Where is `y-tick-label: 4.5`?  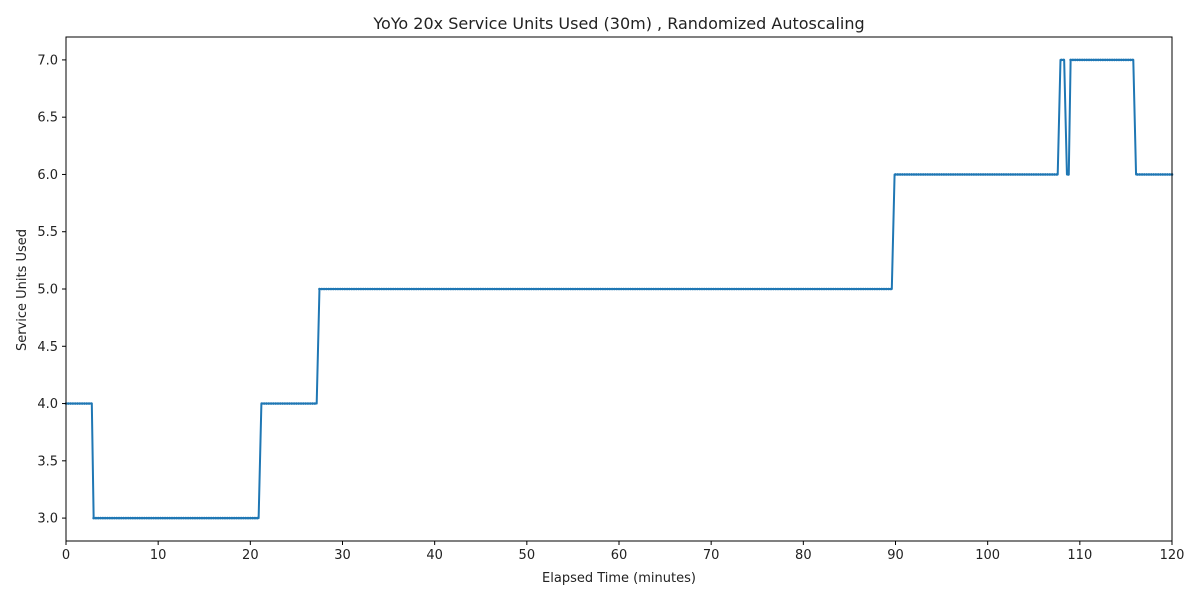 y-tick-label: 4.5 is located at coordinates (47, 347).